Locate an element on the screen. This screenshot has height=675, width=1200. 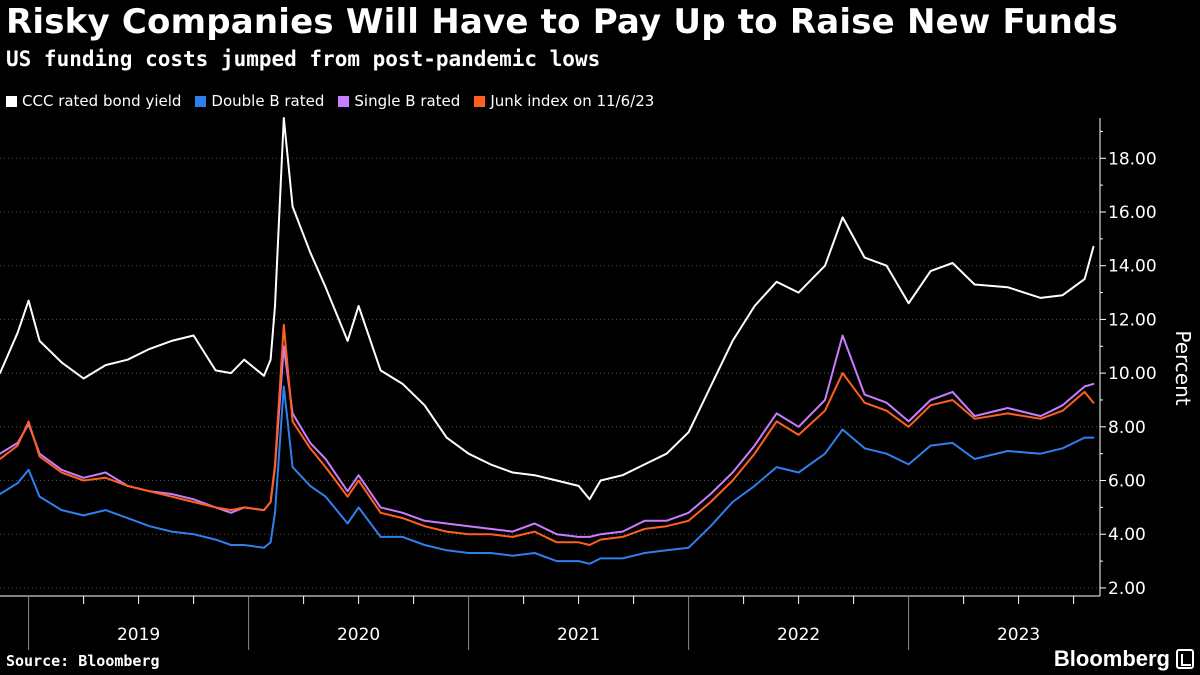
y-tick-label: 18.00 is located at coordinates (1132, 159).